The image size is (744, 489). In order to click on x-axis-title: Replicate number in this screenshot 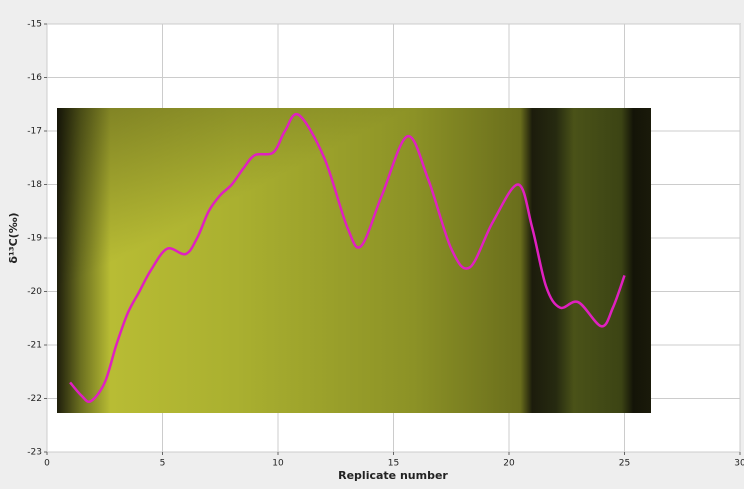, I will do `click(393, 475)`.